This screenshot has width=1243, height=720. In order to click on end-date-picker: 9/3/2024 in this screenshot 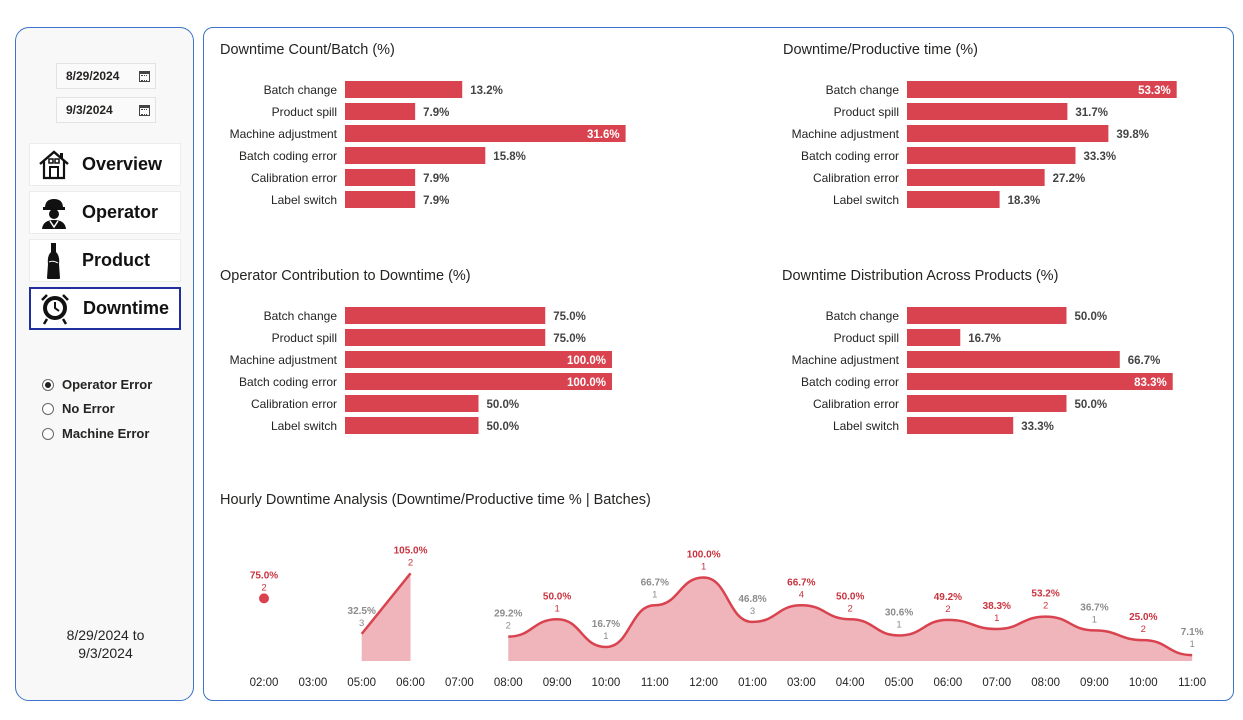, I will do `click(106, 110)`.